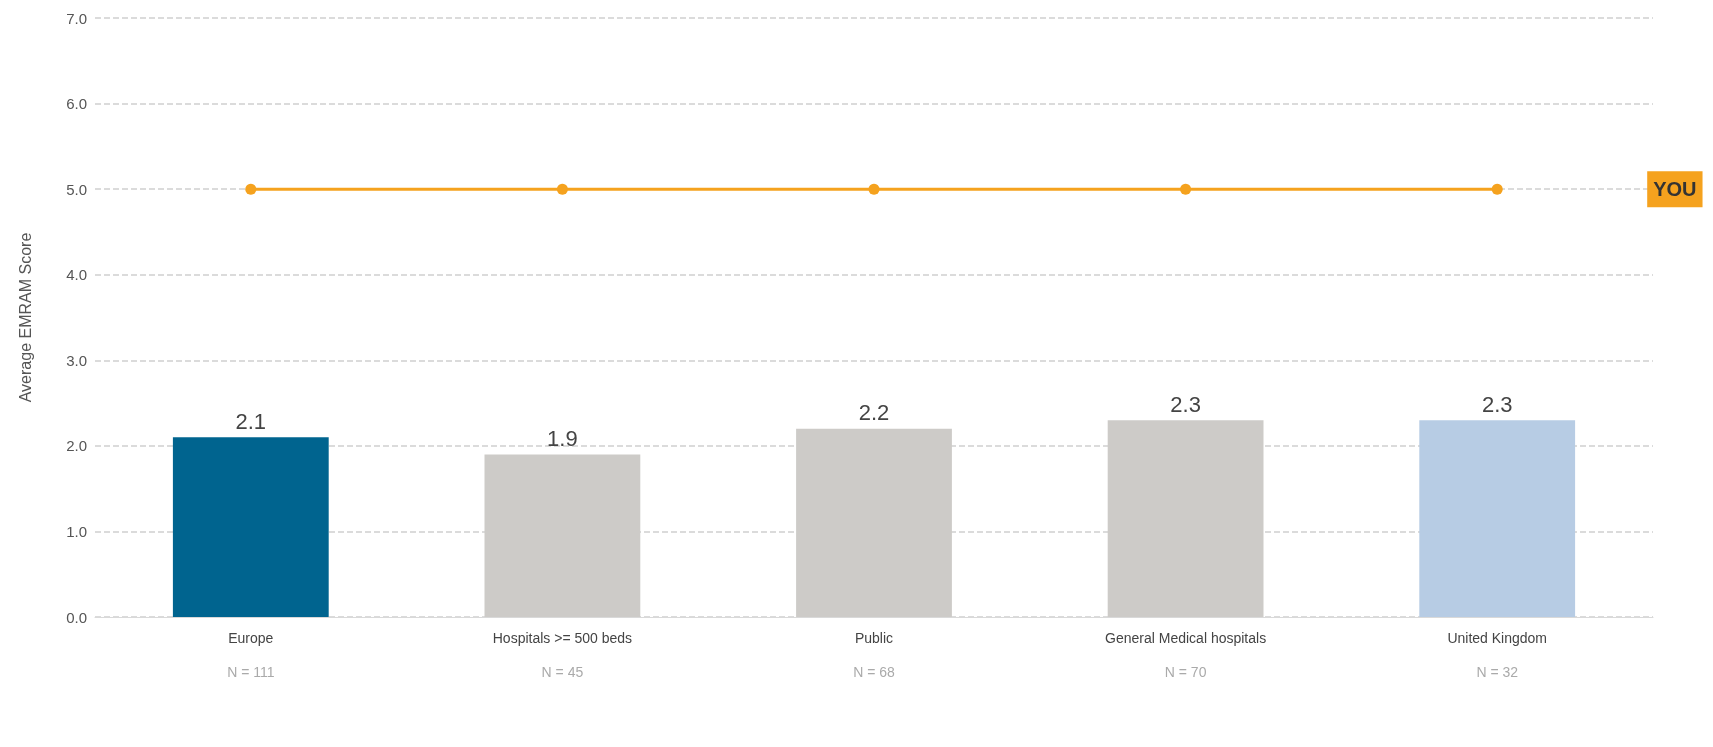 The width and height of the screenshot is (1713, 747). I want to click on x-tick-label: Europe, so click(251, 638).